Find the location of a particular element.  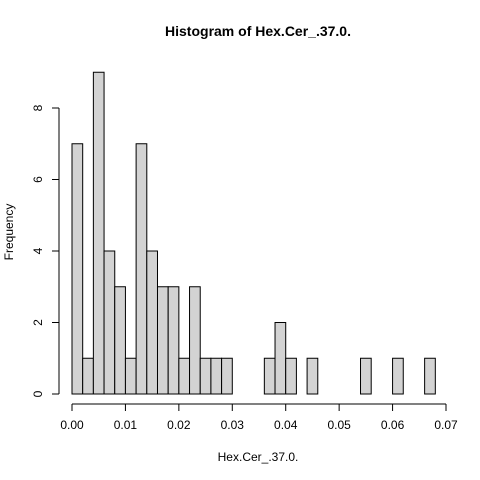

x-tick-label-1: 0.01 is located at coordinates (126, 425).